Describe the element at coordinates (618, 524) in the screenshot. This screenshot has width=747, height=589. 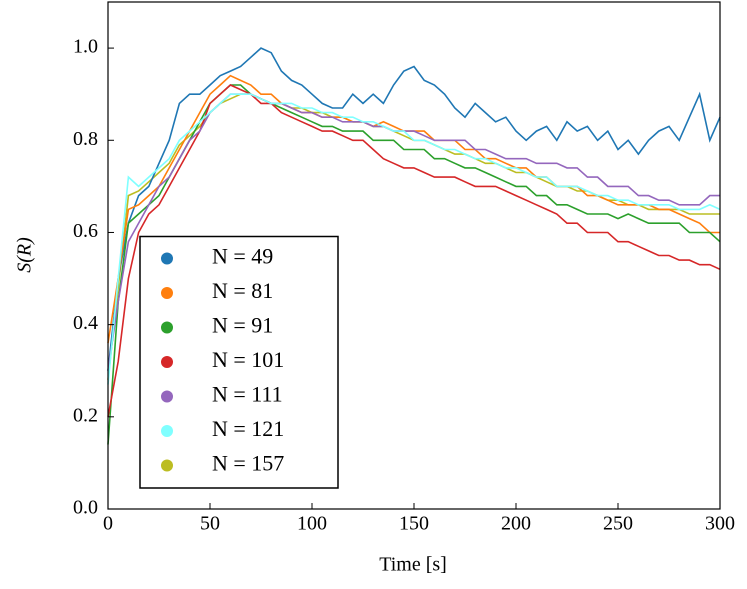
I see `x-tick-label: 250` at that location.